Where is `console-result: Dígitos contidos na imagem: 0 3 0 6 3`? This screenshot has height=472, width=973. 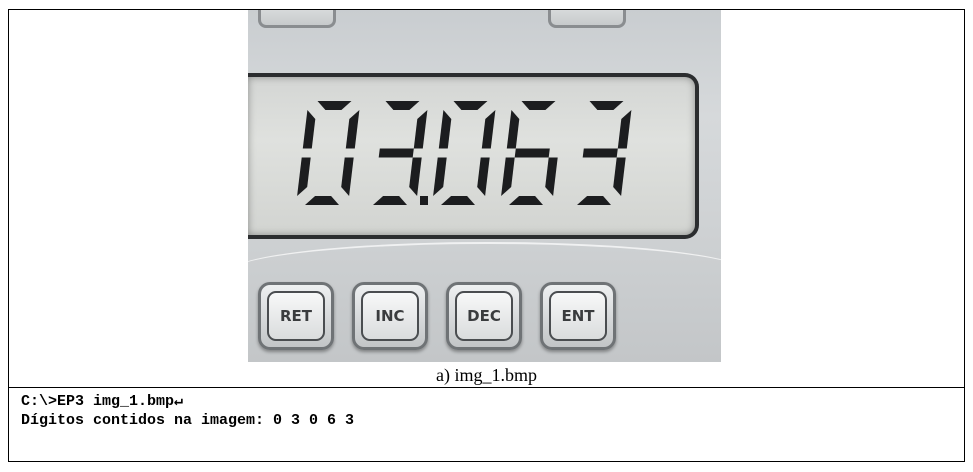
console-result: Dígitos contidos na imagem: 0 3 0 6 3 is located at coordinates (188, 420).